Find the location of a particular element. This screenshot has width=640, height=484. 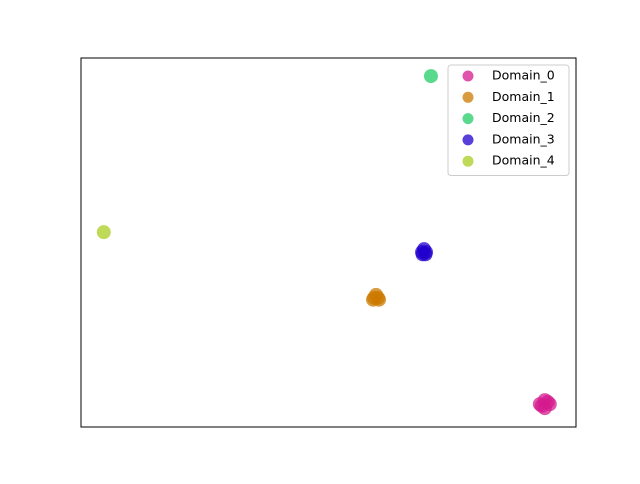

legend-box is located at coordinates (508, 120).